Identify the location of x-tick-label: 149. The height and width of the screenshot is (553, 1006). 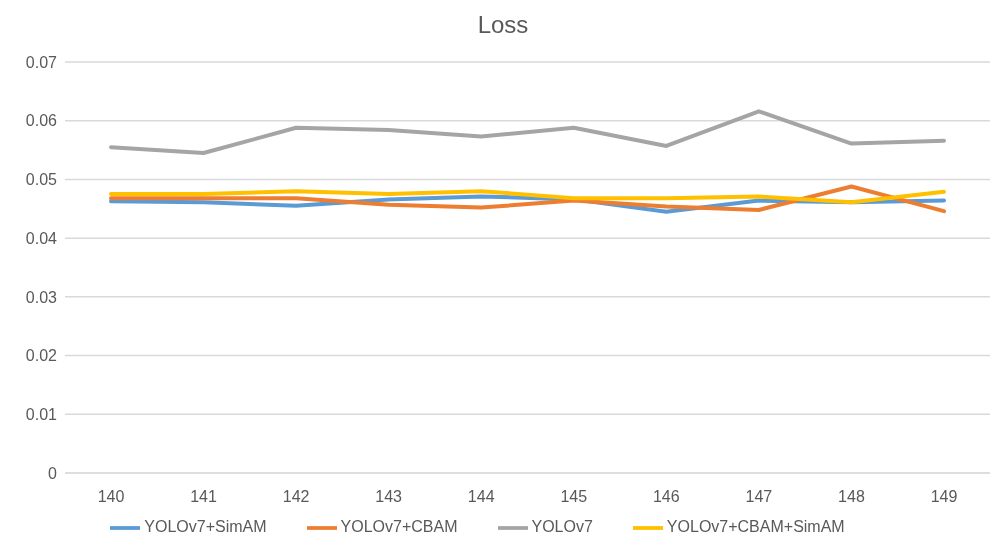
(944, 497).